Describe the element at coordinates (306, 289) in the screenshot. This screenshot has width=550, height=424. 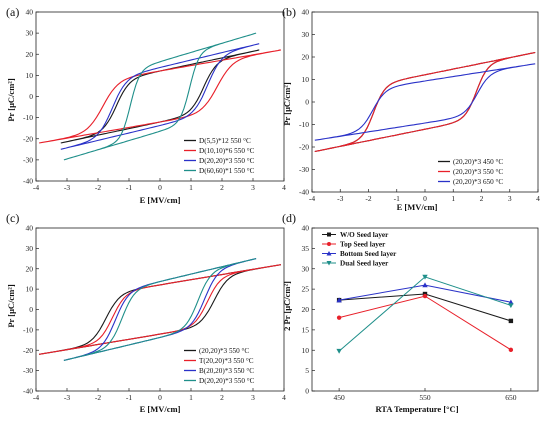
I see `y-tick-label: 25` at that location.